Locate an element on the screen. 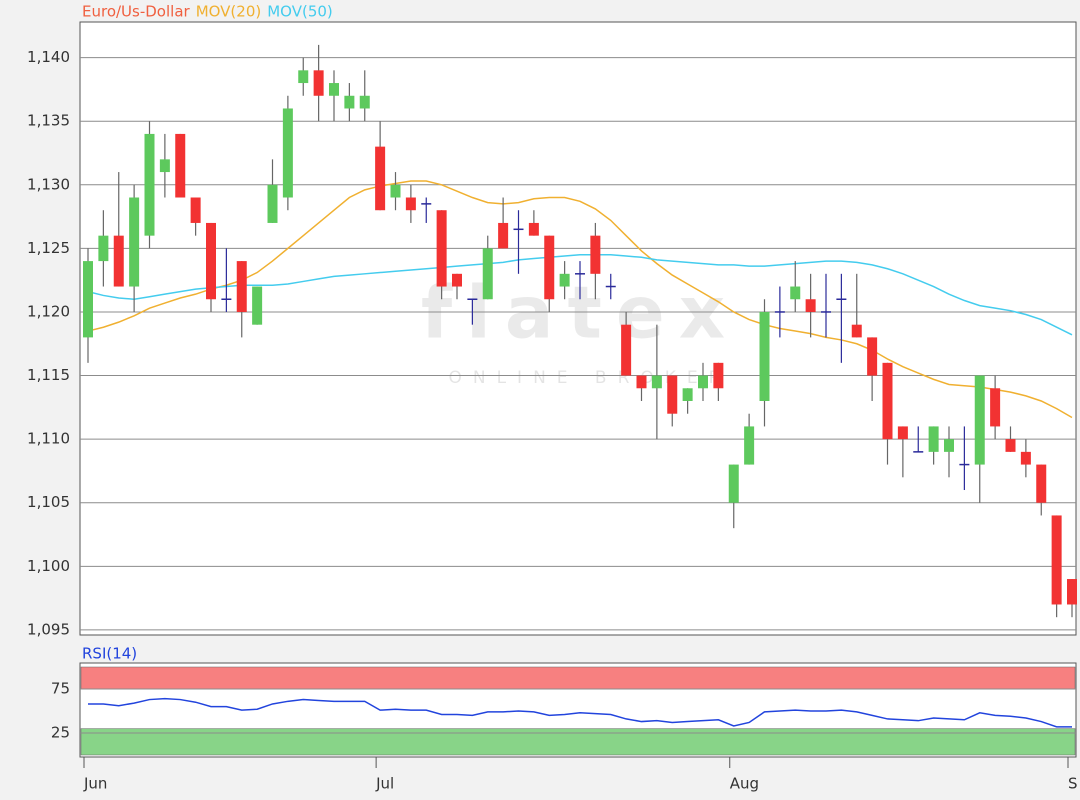 This screenshot has height=800, width=1080. x-tick-label: Aug is located at coordinates (744, 784).